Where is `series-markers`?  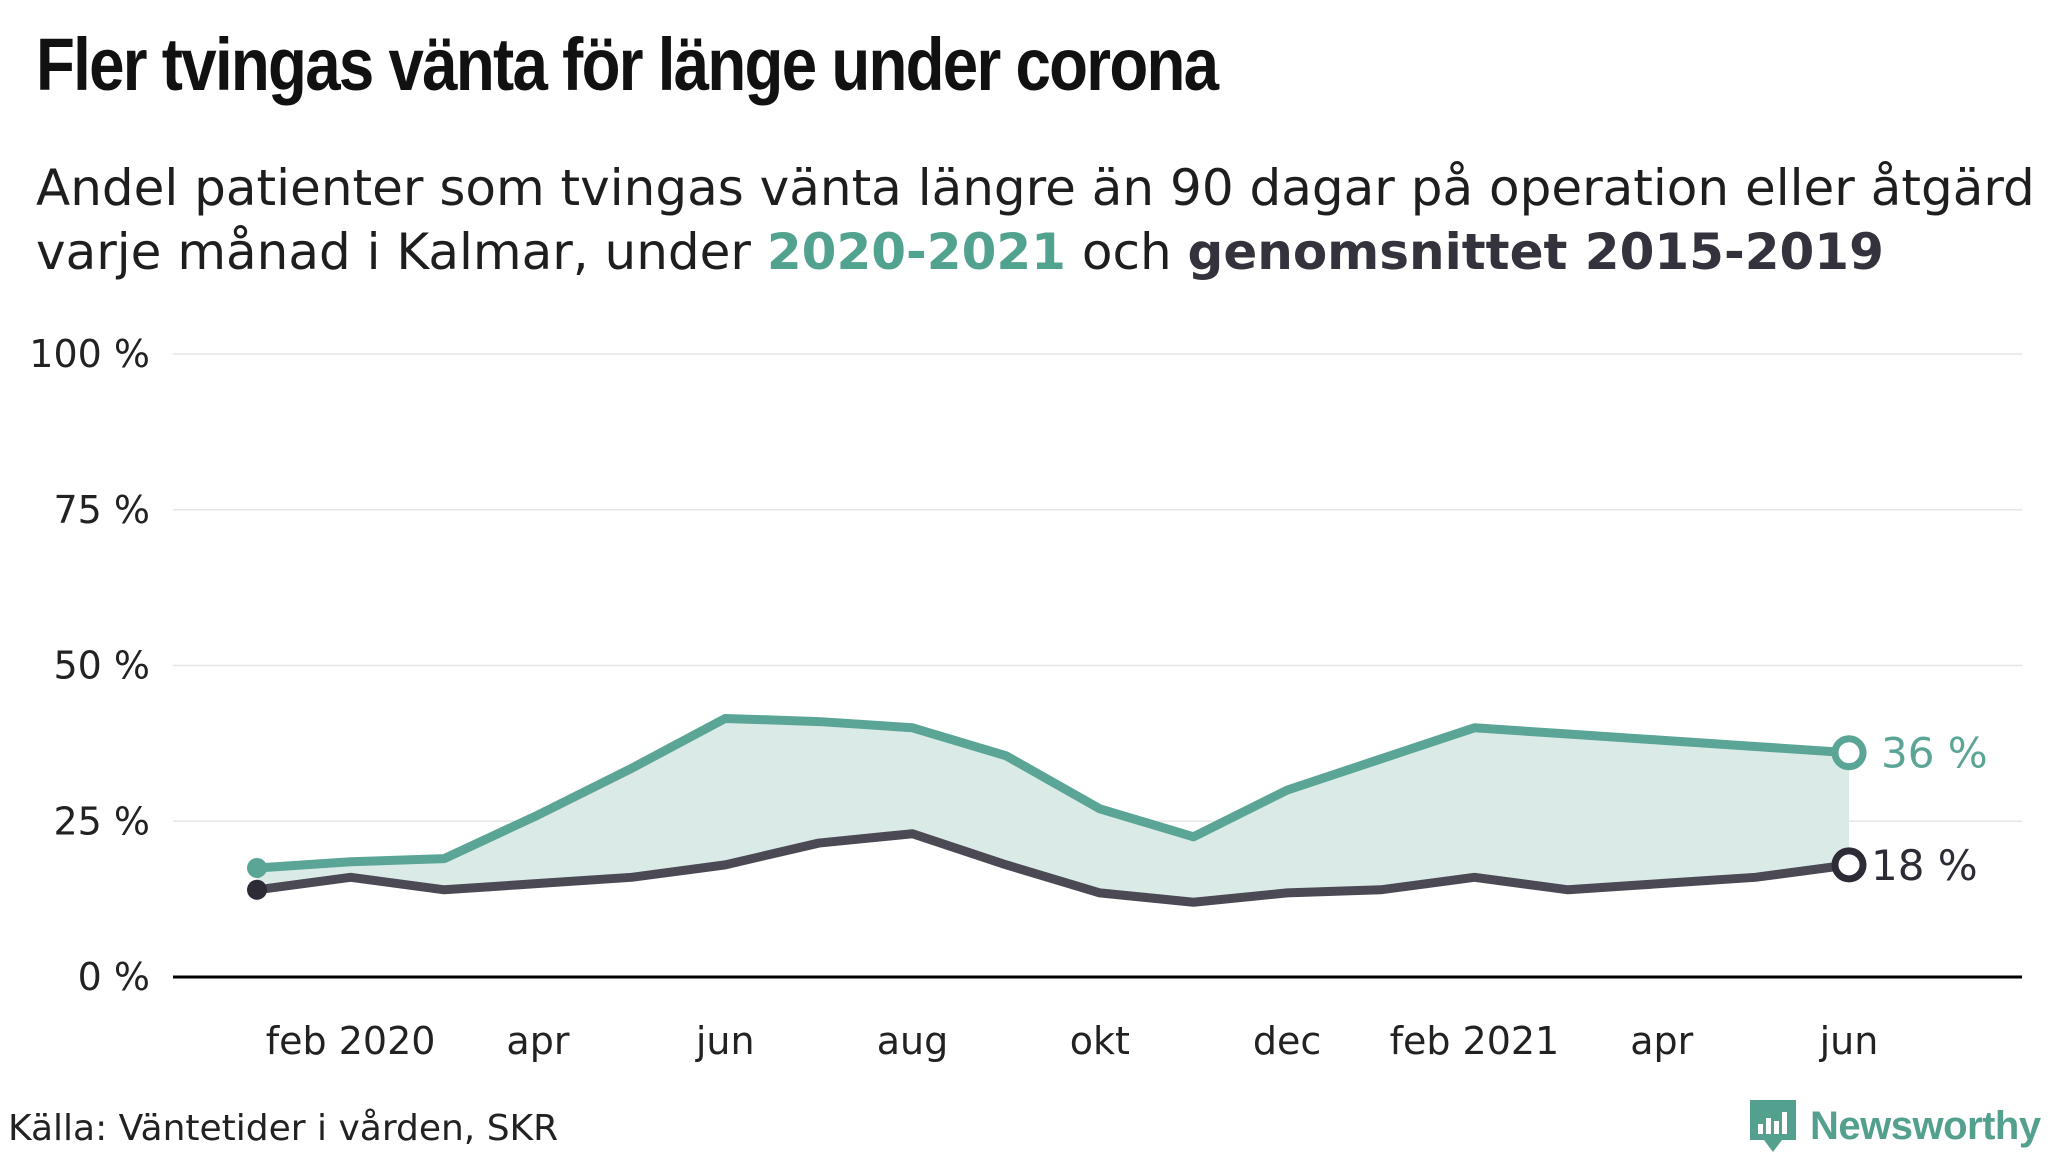
series-markers is located at coordinates (1057, 817).